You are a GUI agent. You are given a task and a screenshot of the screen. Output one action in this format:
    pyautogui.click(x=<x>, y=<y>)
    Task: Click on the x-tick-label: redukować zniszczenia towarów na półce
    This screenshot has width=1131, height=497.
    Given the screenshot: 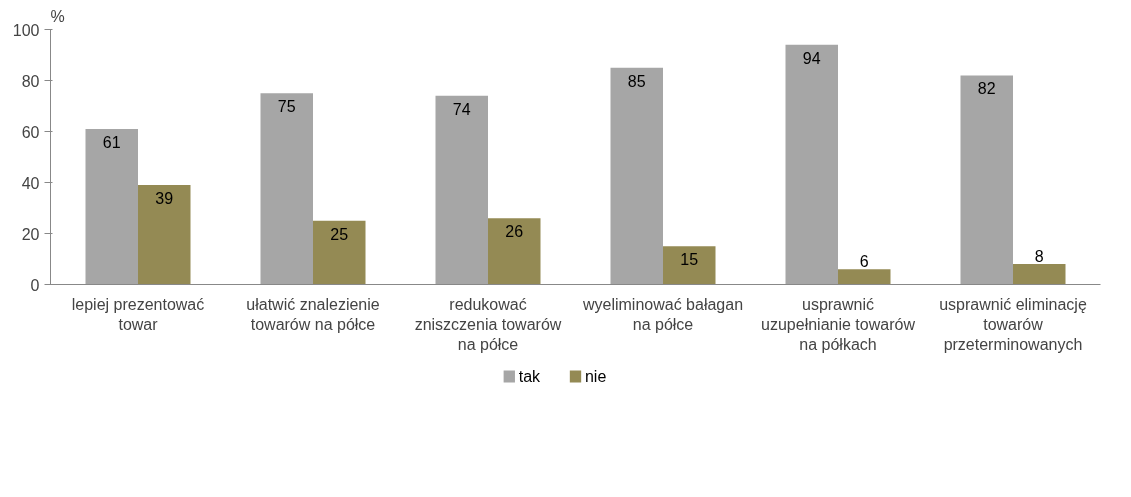 What is the action you would take?
    pyautogui.click(x=488, y=324)
    